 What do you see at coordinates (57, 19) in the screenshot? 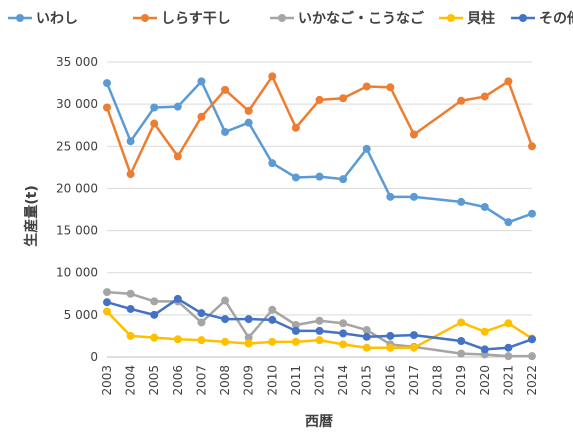
I see `legend-label: いわし` at bounding box center [57, 19].